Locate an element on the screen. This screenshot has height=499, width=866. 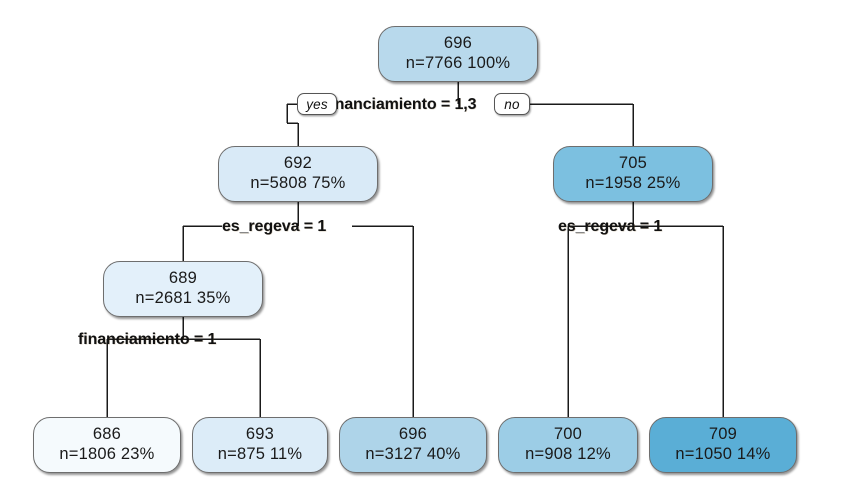
node-stats: n=908 12% is located at coordinates (568, 454).